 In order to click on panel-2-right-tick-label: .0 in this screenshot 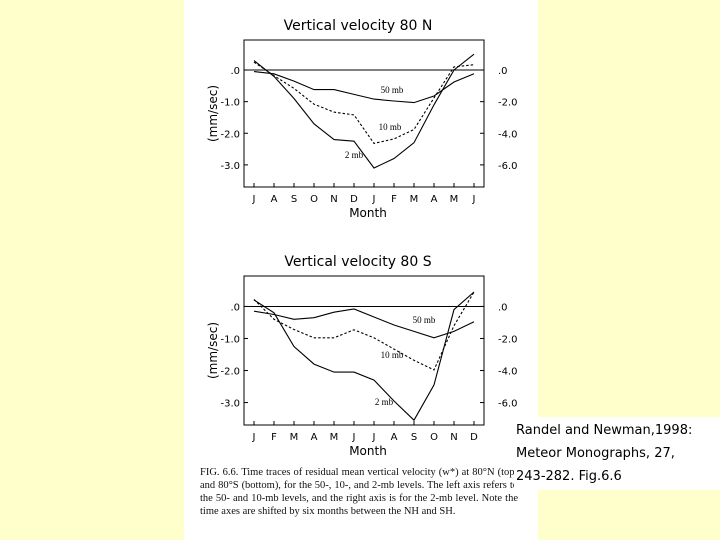, I will do `click(503, 307)`.